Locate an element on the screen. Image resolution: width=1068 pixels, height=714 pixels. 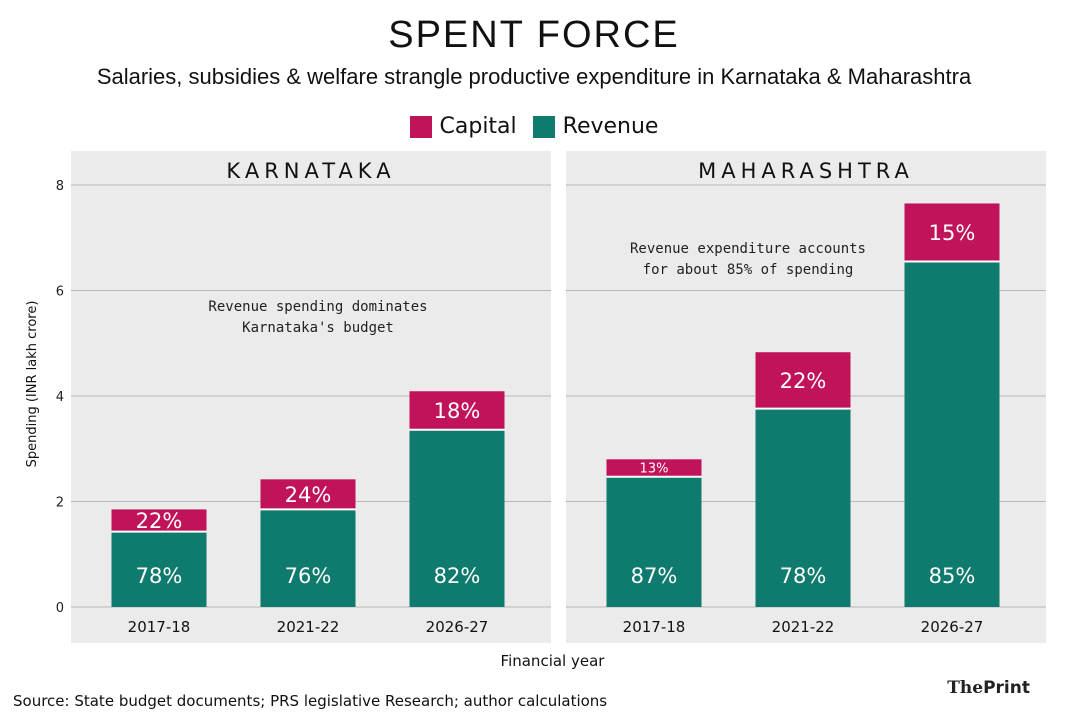
y-tick-label: 6 is located at coordinates (60, 292).